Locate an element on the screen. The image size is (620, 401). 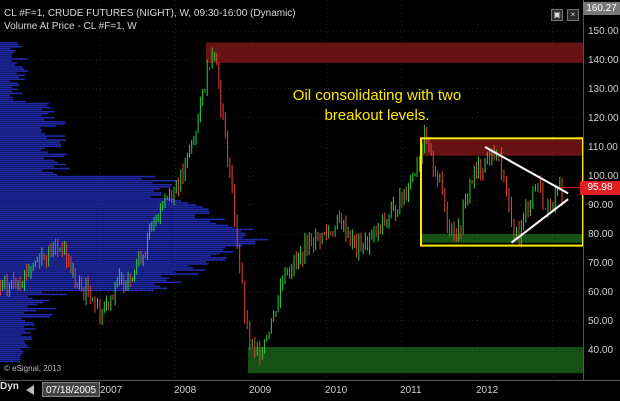
time-axis: 2007 2008 2009 2010 2011 2012 is located at coordinates (310, 390).